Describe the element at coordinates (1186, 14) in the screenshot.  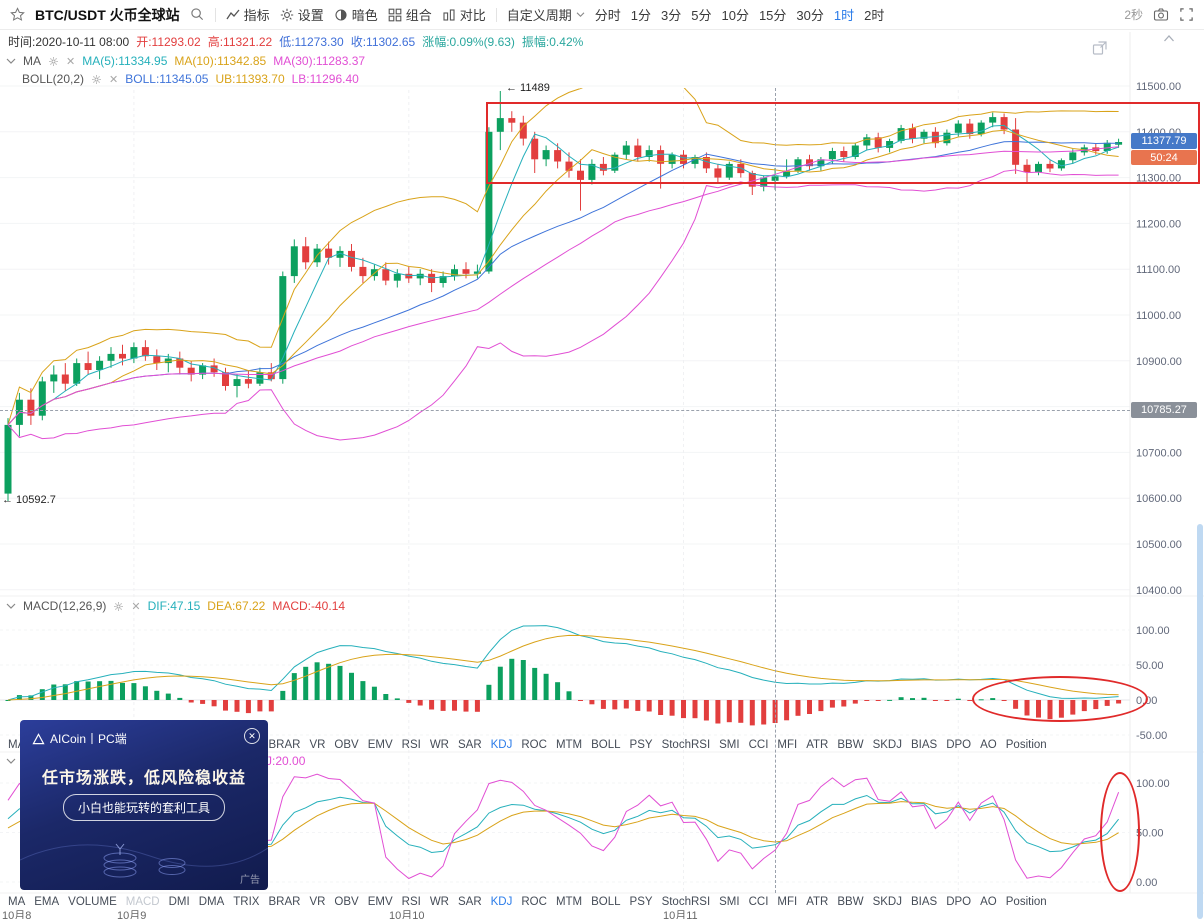
I see `fullscreen-icon` at that location.